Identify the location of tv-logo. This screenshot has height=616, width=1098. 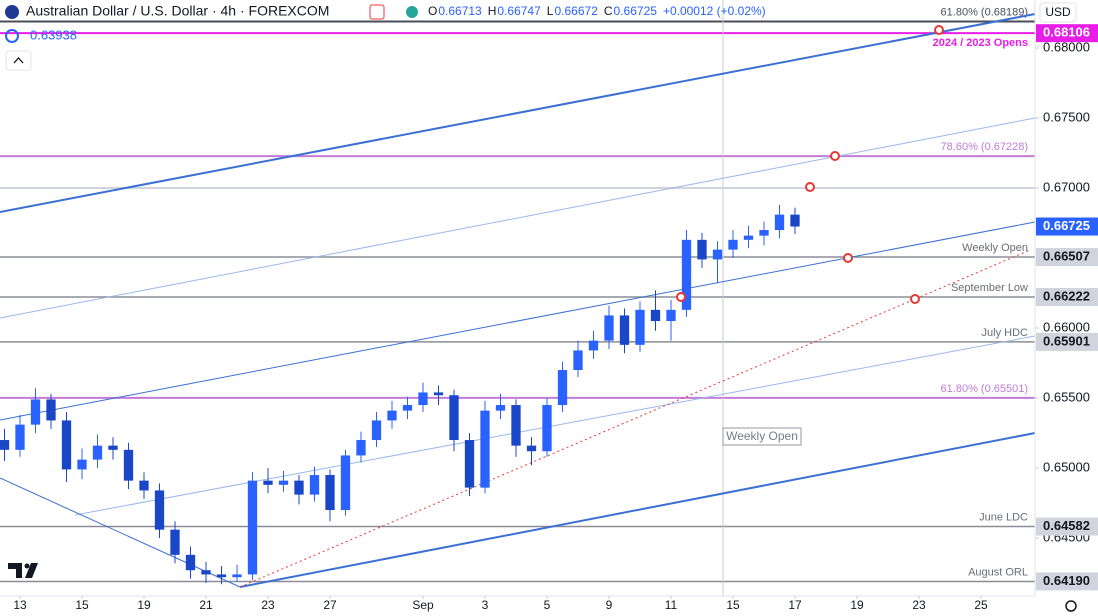
(23, 570).